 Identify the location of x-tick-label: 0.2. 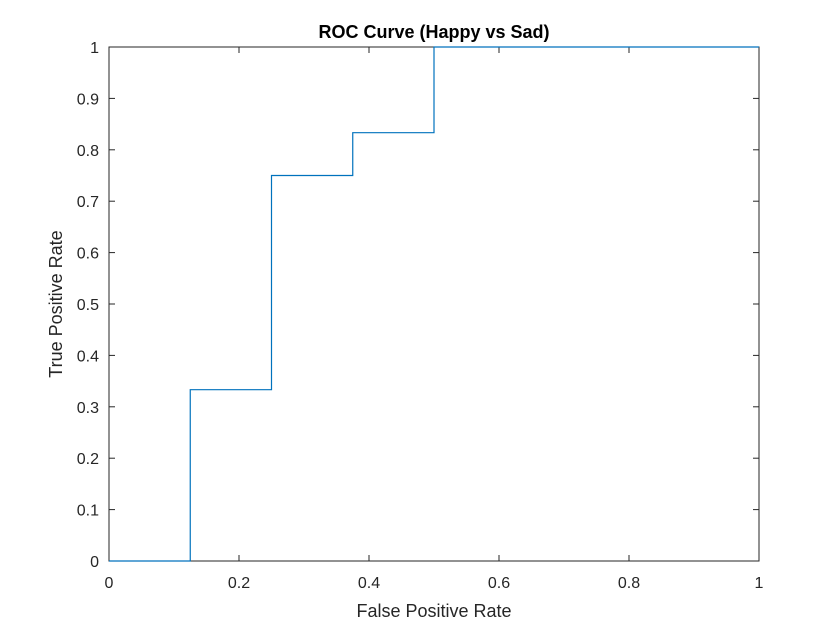
(239, 583).